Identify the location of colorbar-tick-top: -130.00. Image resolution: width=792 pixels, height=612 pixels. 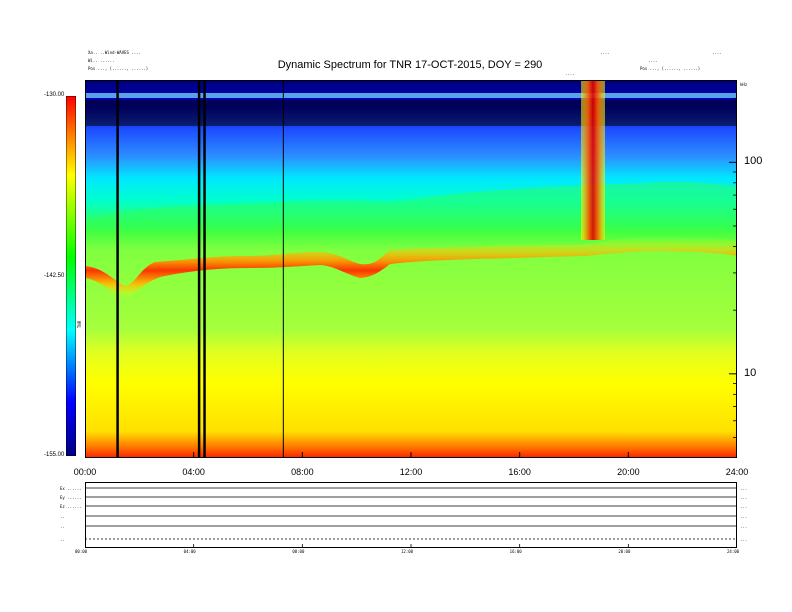
(54, 95).